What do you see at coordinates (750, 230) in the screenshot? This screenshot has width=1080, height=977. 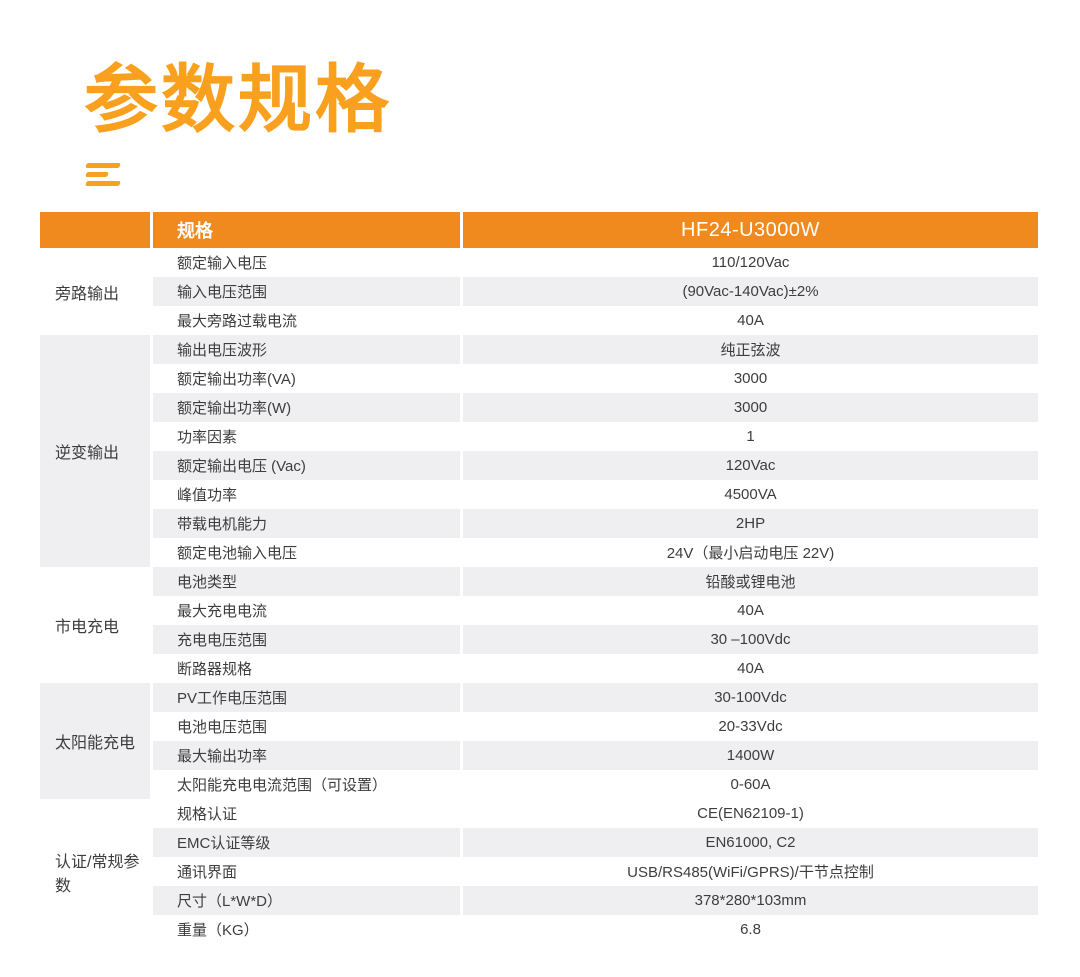 I see `header-model-label: HF24-U3000W` at bounding box center [750, 230].